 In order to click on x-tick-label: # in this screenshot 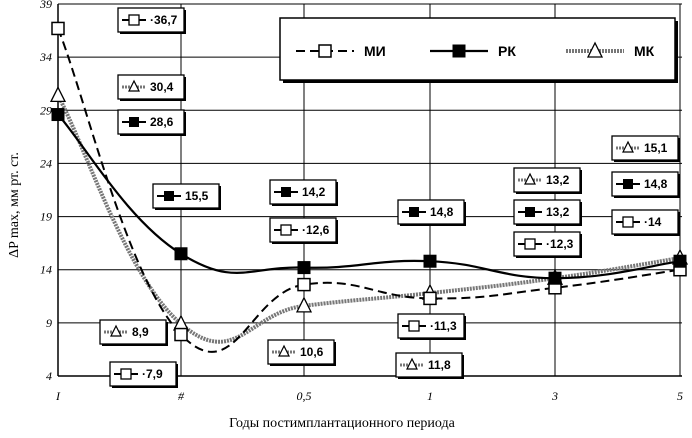, I will do `click(181, 396)`.